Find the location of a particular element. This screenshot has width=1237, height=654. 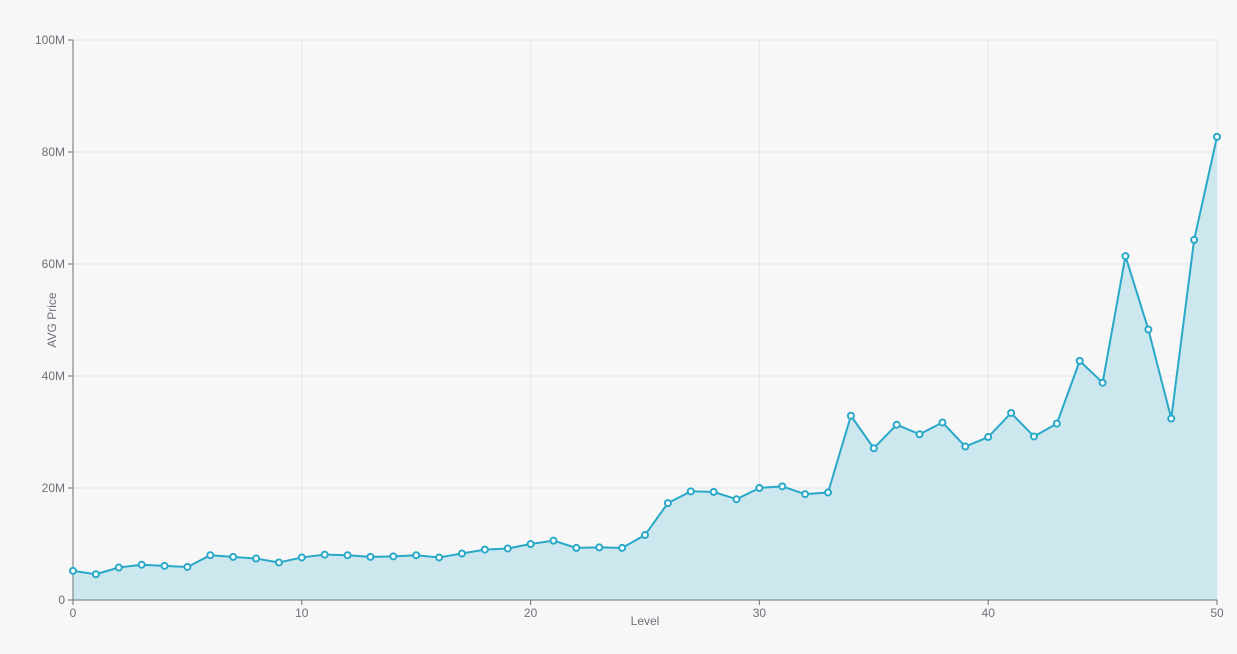

y-tick-label: 20M is located at coordinates (53, 488).